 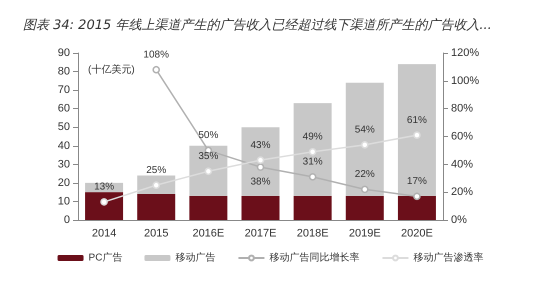 What do you see at coordinates (364, 130) in the screenshot?
I see `data-label: 54%` at bounding box center [364, 130].